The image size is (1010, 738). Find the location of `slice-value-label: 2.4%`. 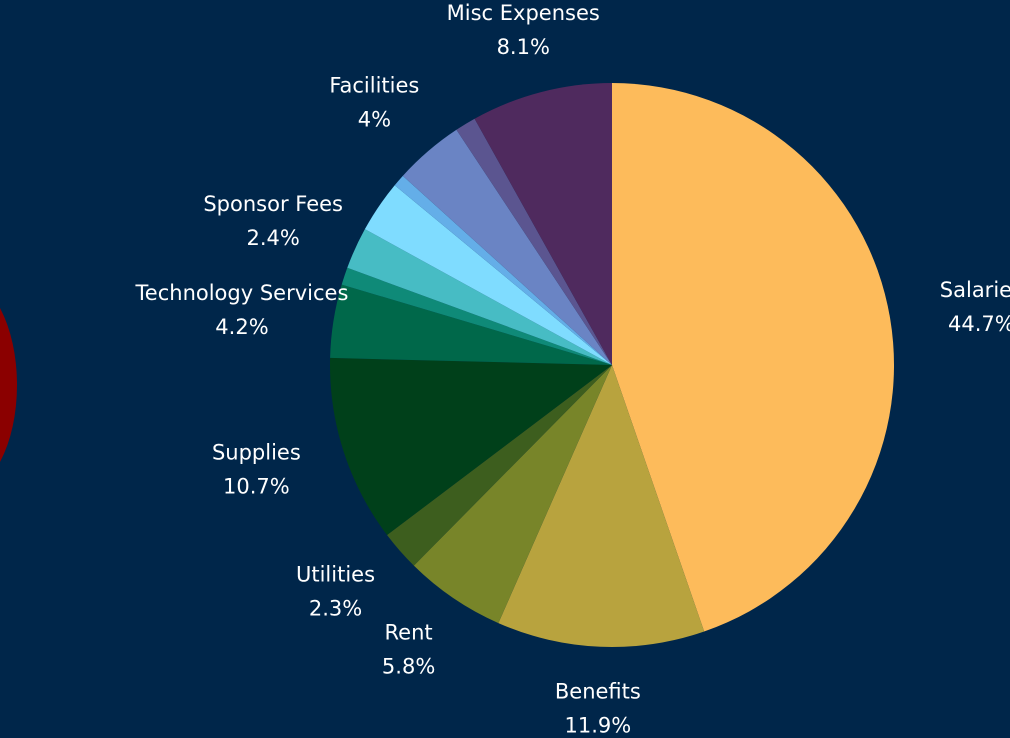

slice-value-label: 2.4% is located at coordinates (272, 238).